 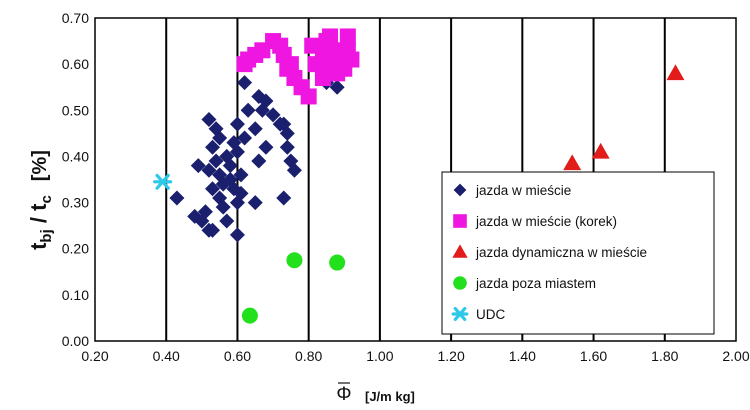 What do you see at coordinates (237, 356) in the screenshot?
I see `x-tick-label: 0.60` at bounding box center [237, 356].